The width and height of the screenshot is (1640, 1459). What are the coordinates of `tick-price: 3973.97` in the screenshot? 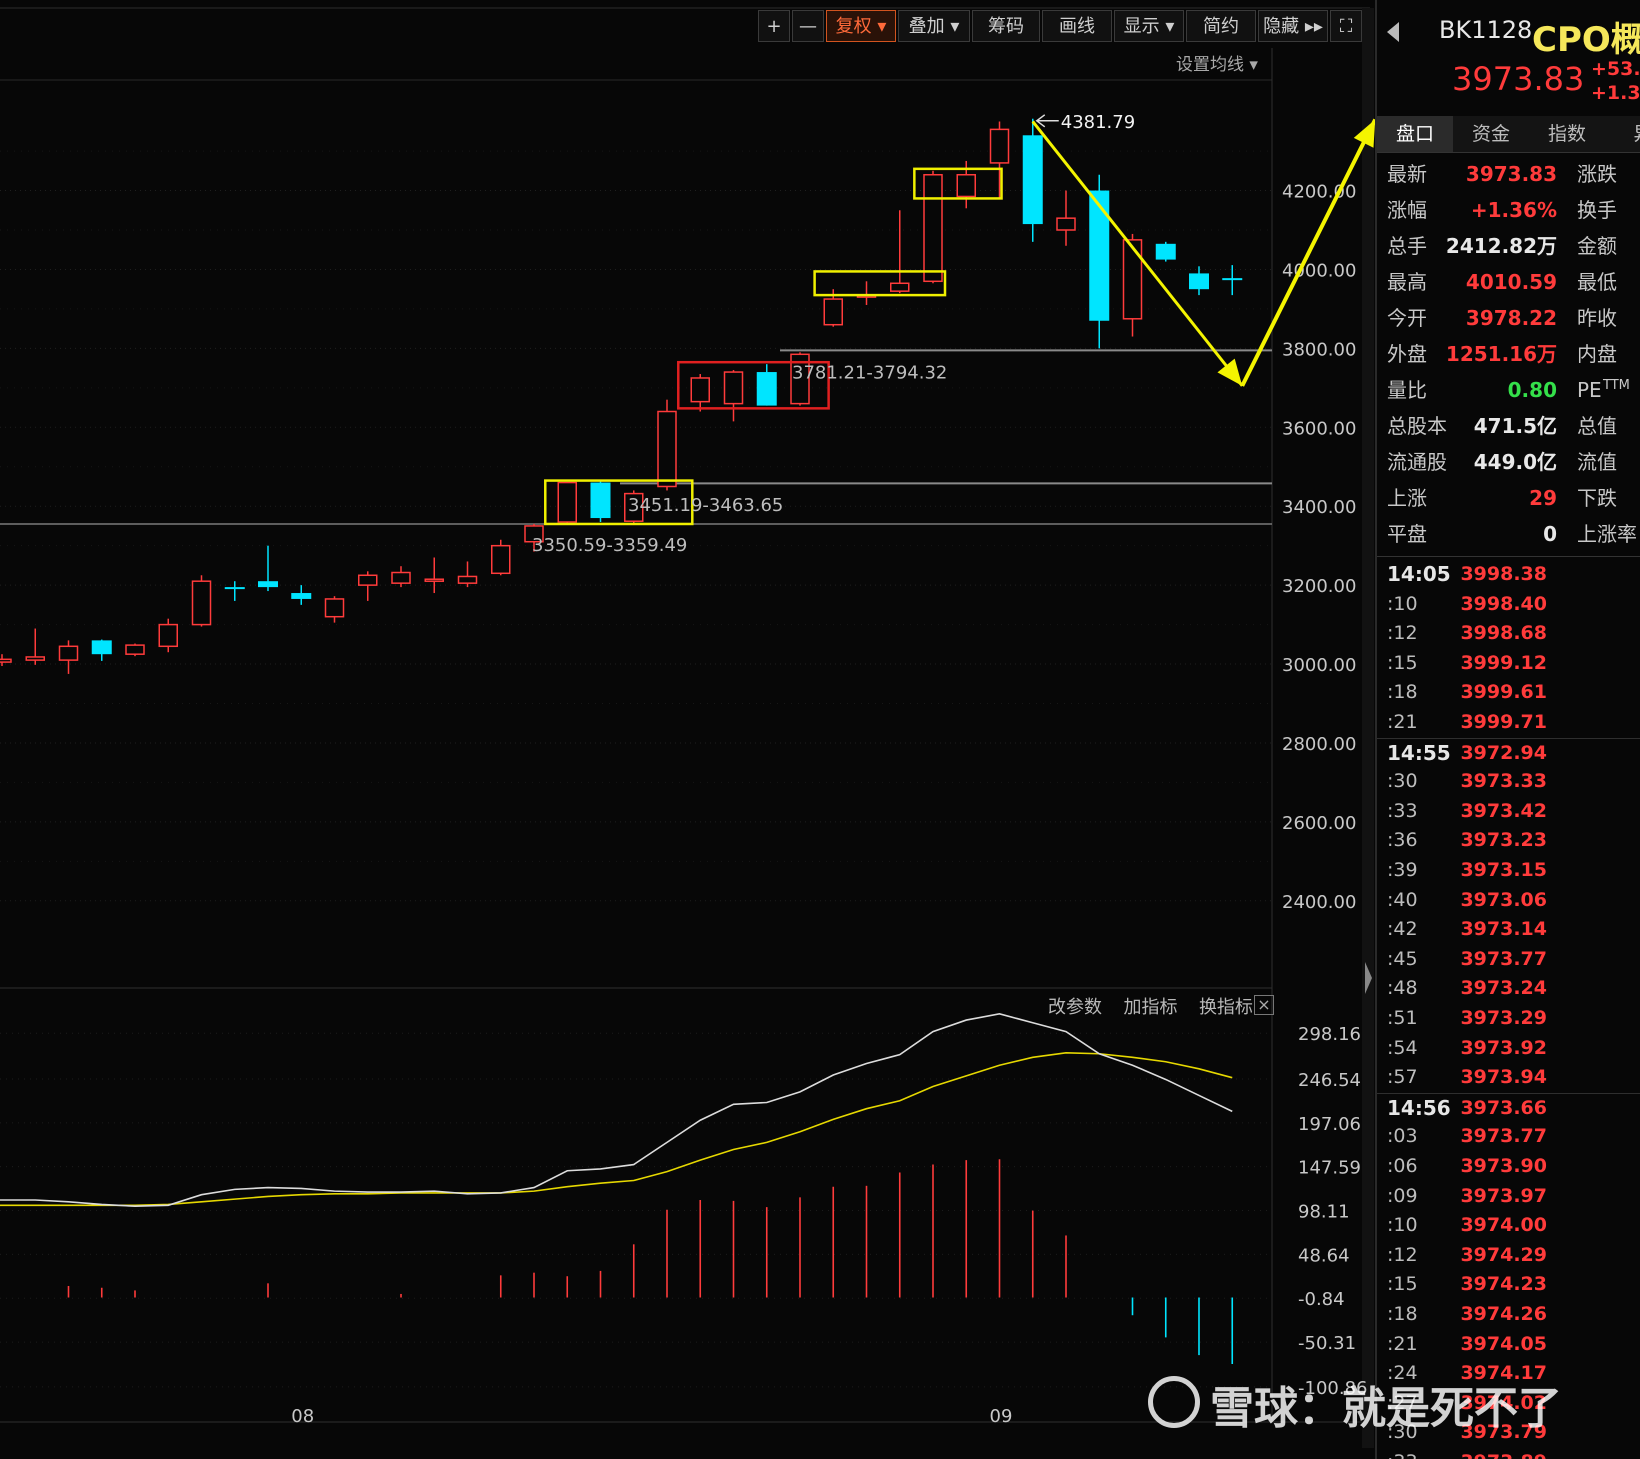 It's located at (1503, 1195).